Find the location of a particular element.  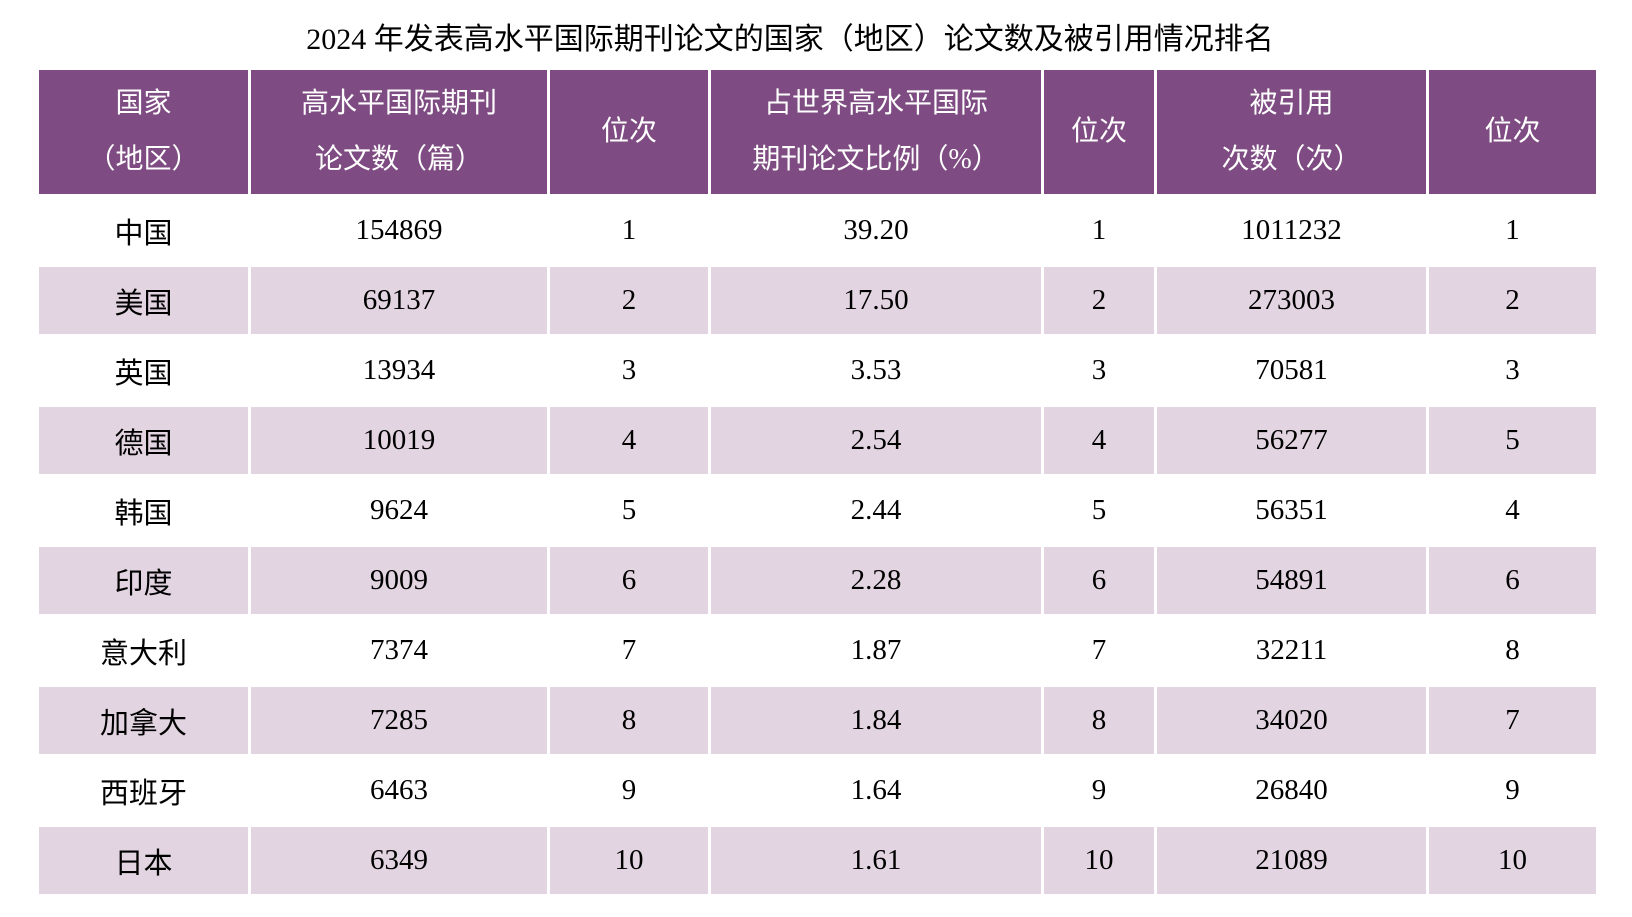

rank-1-cell: 5 is located at coordinates (629, 510).